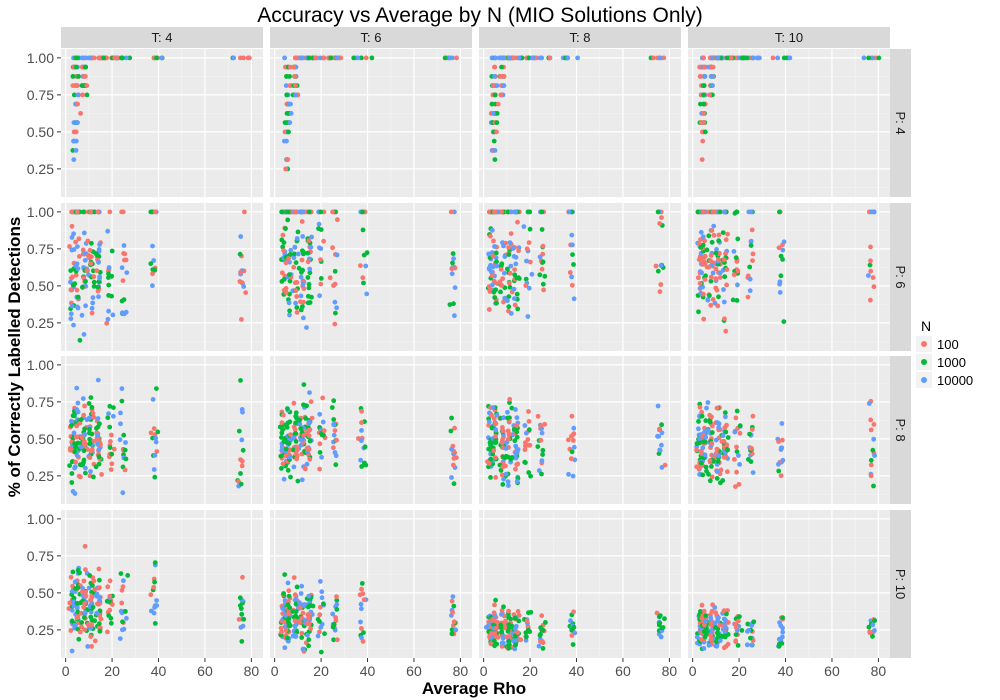  I want to click on x-tick-label: 0, so click(275, 671).